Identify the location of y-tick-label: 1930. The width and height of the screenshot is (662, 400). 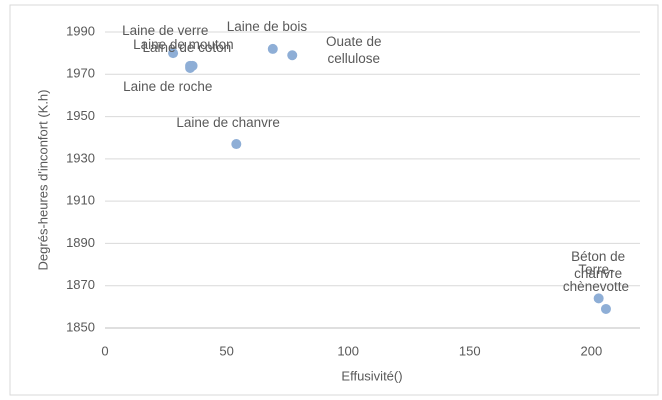
(80, 157).